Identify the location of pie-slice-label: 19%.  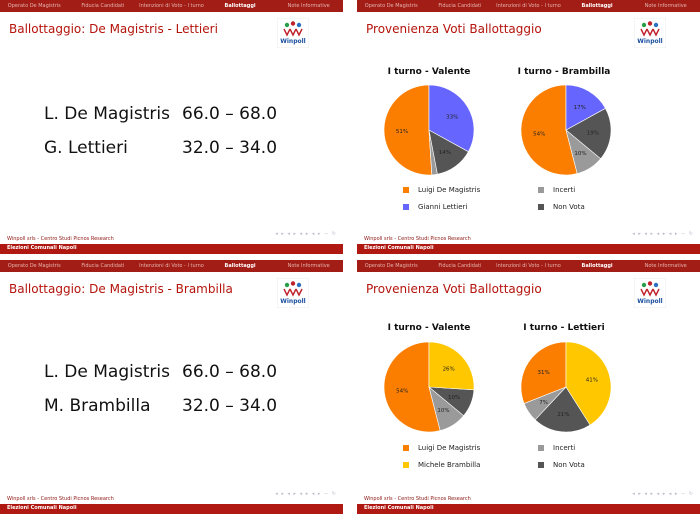
(593, 134).